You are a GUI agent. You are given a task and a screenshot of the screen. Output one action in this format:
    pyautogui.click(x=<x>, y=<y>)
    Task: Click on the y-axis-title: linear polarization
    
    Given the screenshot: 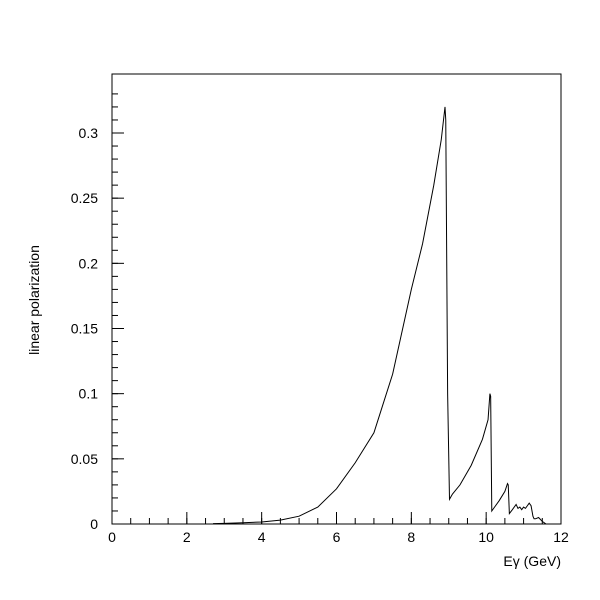 What is the action you would take?
    pyautogui.click(x=34, y=300)
    